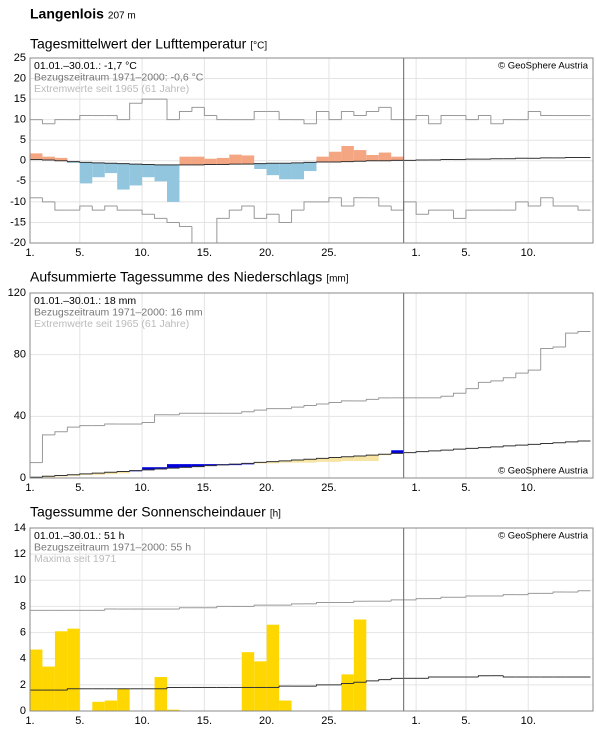 Image resolution: width=596 pixels, height=734 pixels. Describe the element at coordinates (18, 202) in the screenshot. I see `y-tick-label: -10` at that location.